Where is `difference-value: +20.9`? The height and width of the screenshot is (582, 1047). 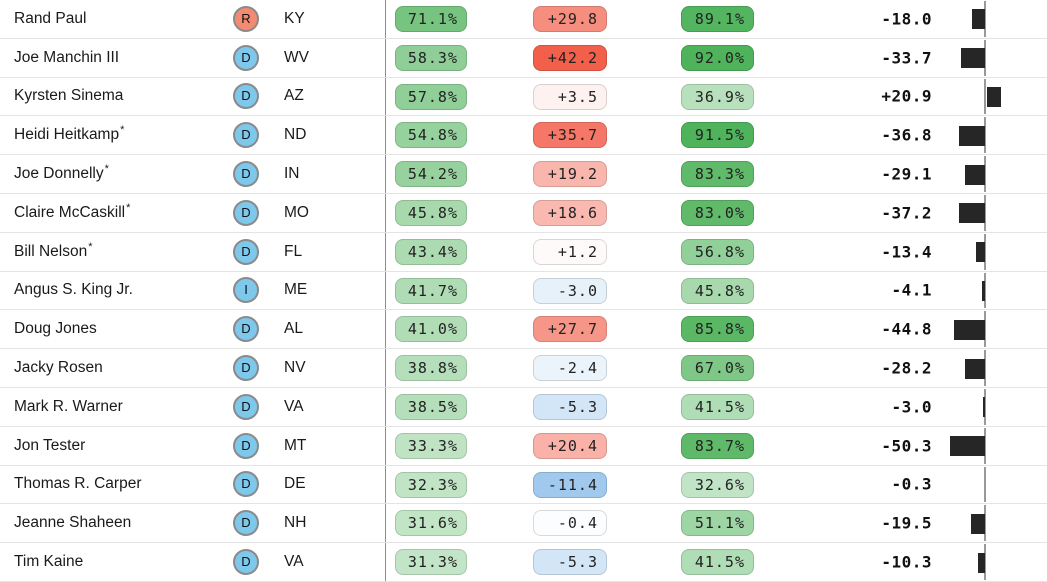 difference-value: +20.9 is located at coordinates (906, 96).